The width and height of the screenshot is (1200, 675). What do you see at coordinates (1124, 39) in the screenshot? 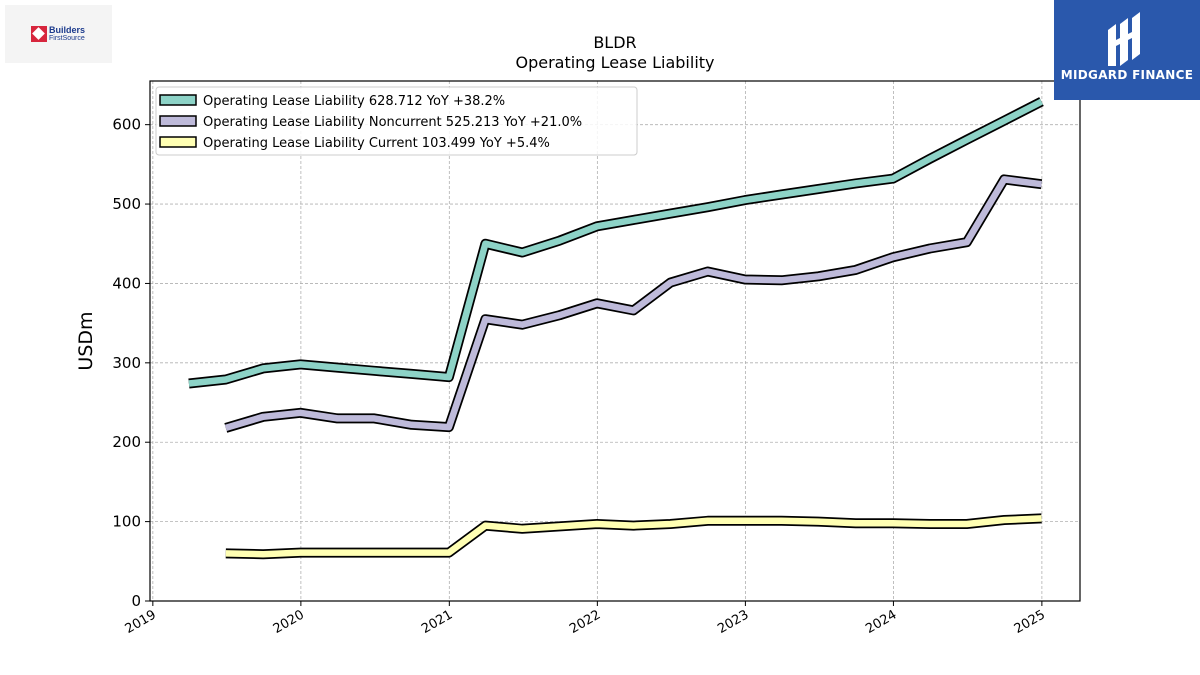
I see `brand-mark-icon` at bounding box center [1124, 39].